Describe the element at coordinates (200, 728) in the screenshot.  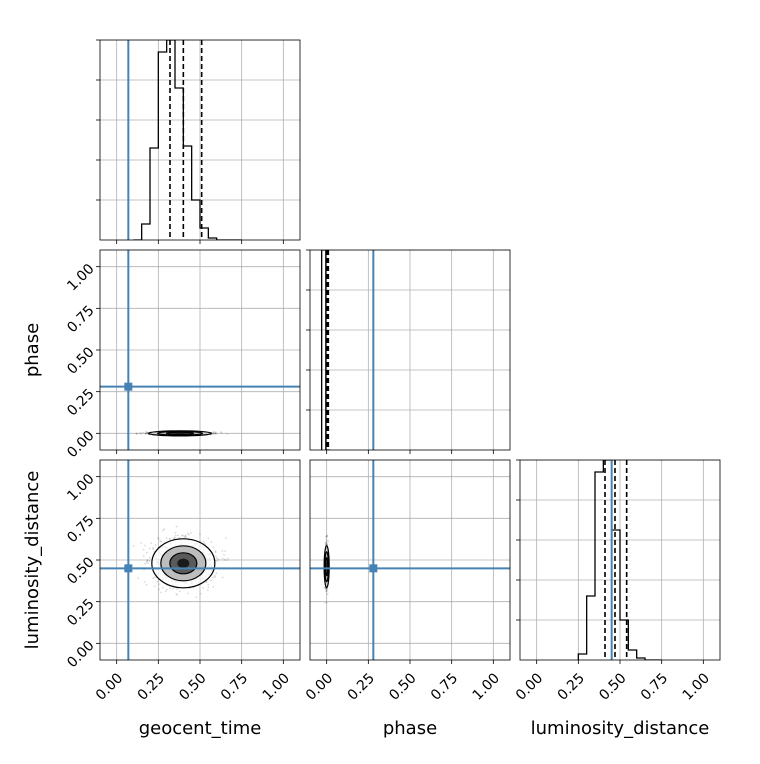
I see `x-axis-label: geocent_time` at that location.